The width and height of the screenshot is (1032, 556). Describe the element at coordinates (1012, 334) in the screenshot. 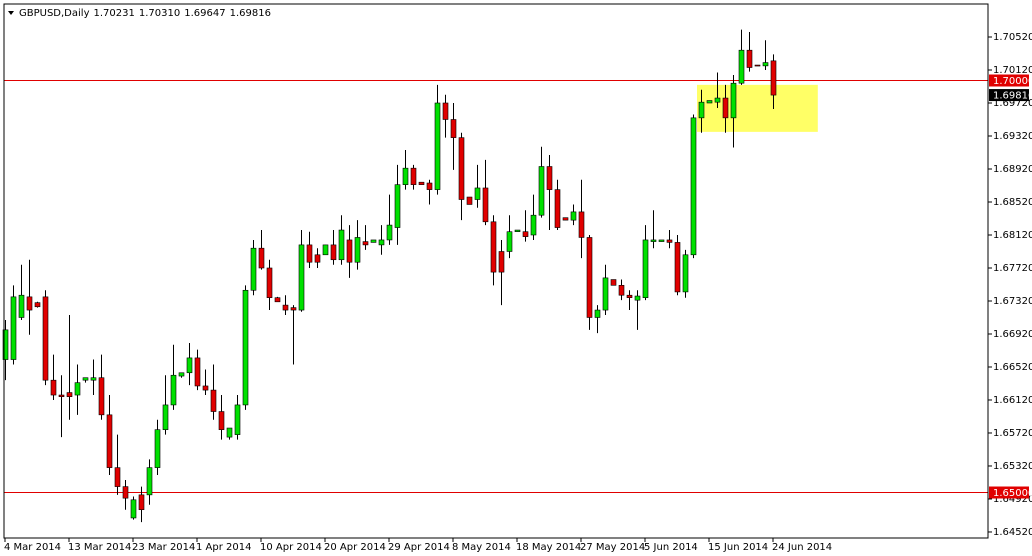

I see `y-tick-label: 1.66920` at that location.